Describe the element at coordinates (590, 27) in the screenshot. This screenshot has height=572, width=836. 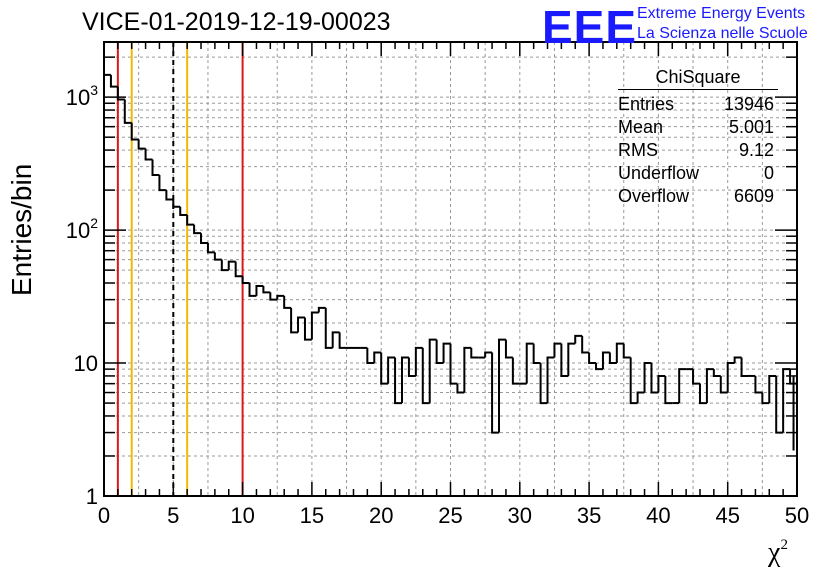
I see `eee-logo: EEE` at that location.